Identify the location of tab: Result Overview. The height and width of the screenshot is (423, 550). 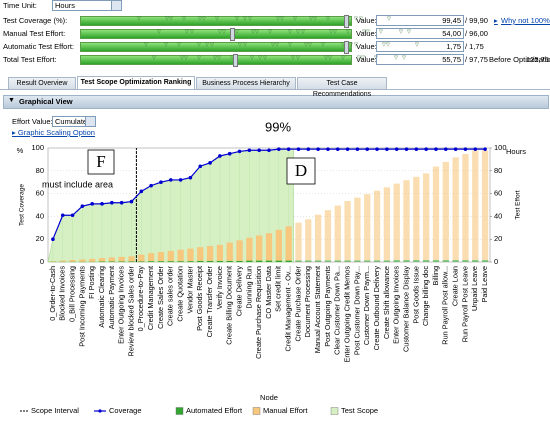
(42, 83).